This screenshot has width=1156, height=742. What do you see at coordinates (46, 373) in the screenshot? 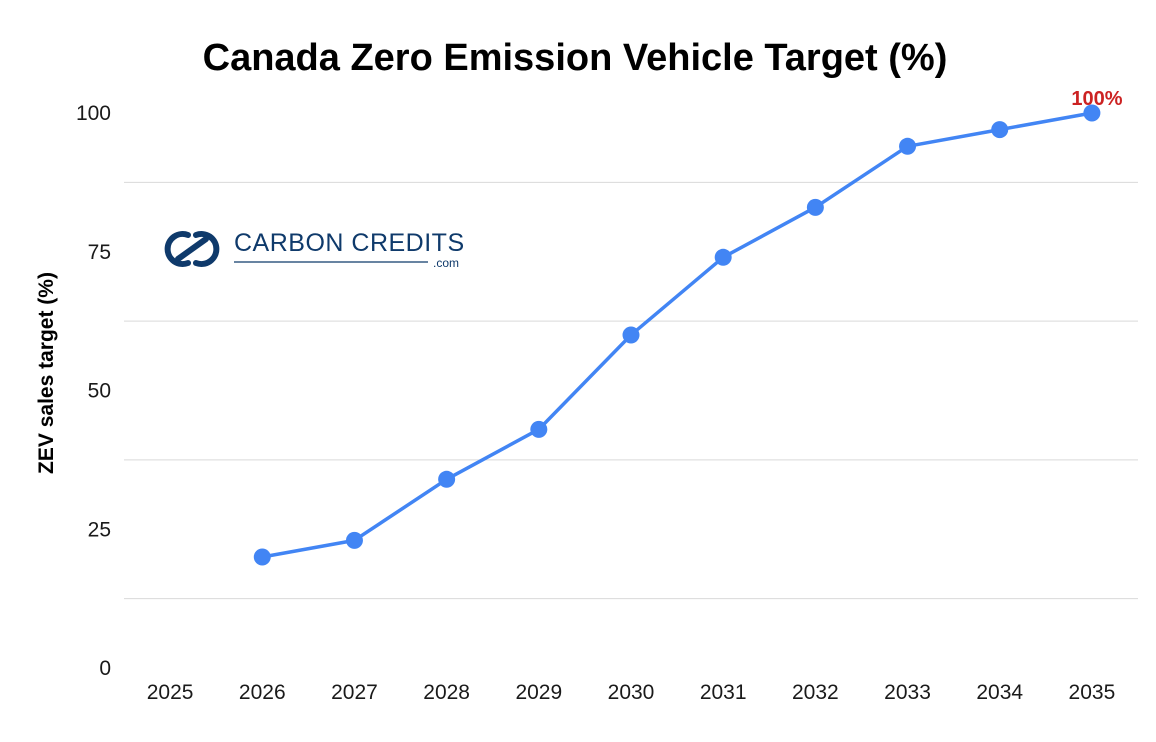
I see `y-axis-label: ZEV sales target (%)` at bounding box center [46, 373].